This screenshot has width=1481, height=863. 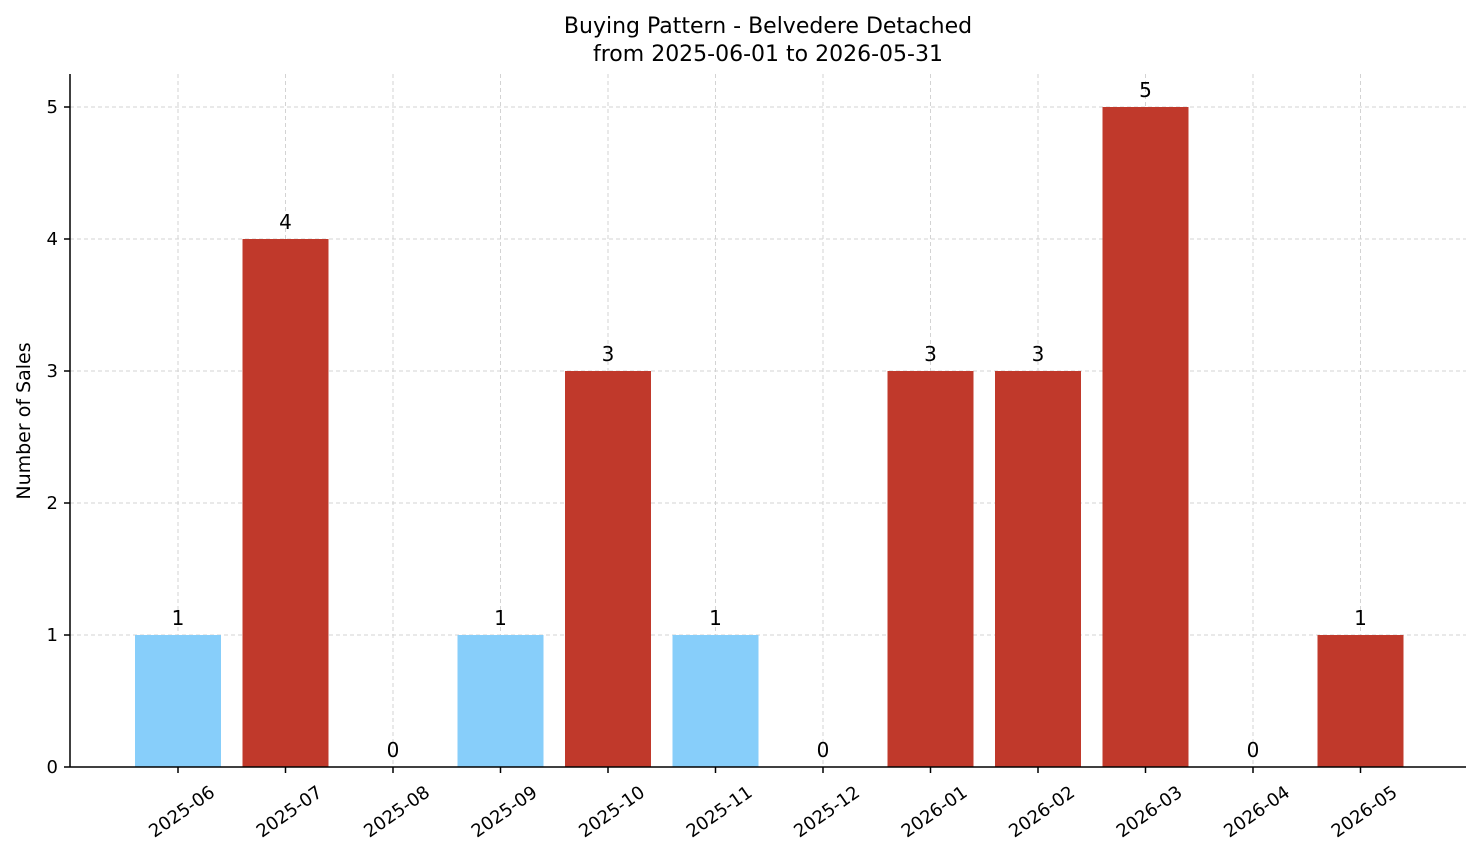 I want to click on x-tick-label: 2025-06, so click(x=182, y=812).